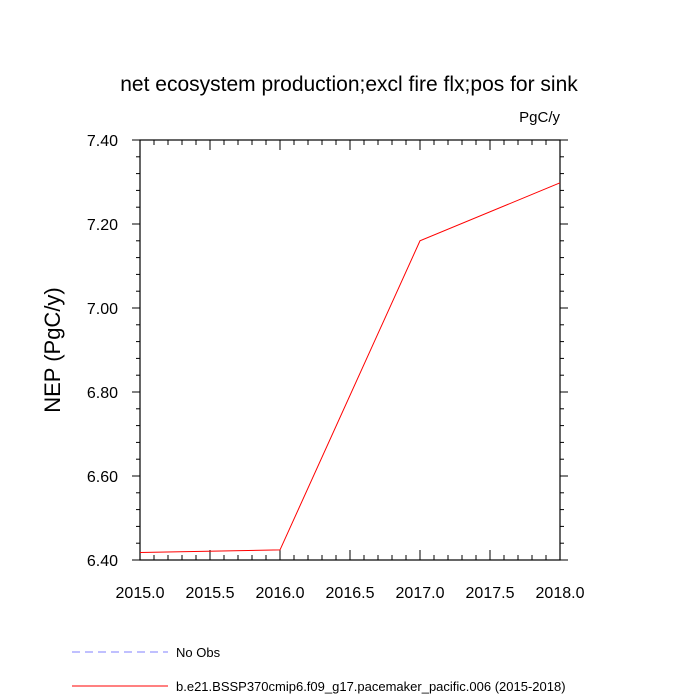 Image resolution: width=700 pixels, height=700 pixels. What do you see at coordinates (102, 393) in the screenshot?
I see `y-tick-label: 6.80` at bounding box center [102, 393].